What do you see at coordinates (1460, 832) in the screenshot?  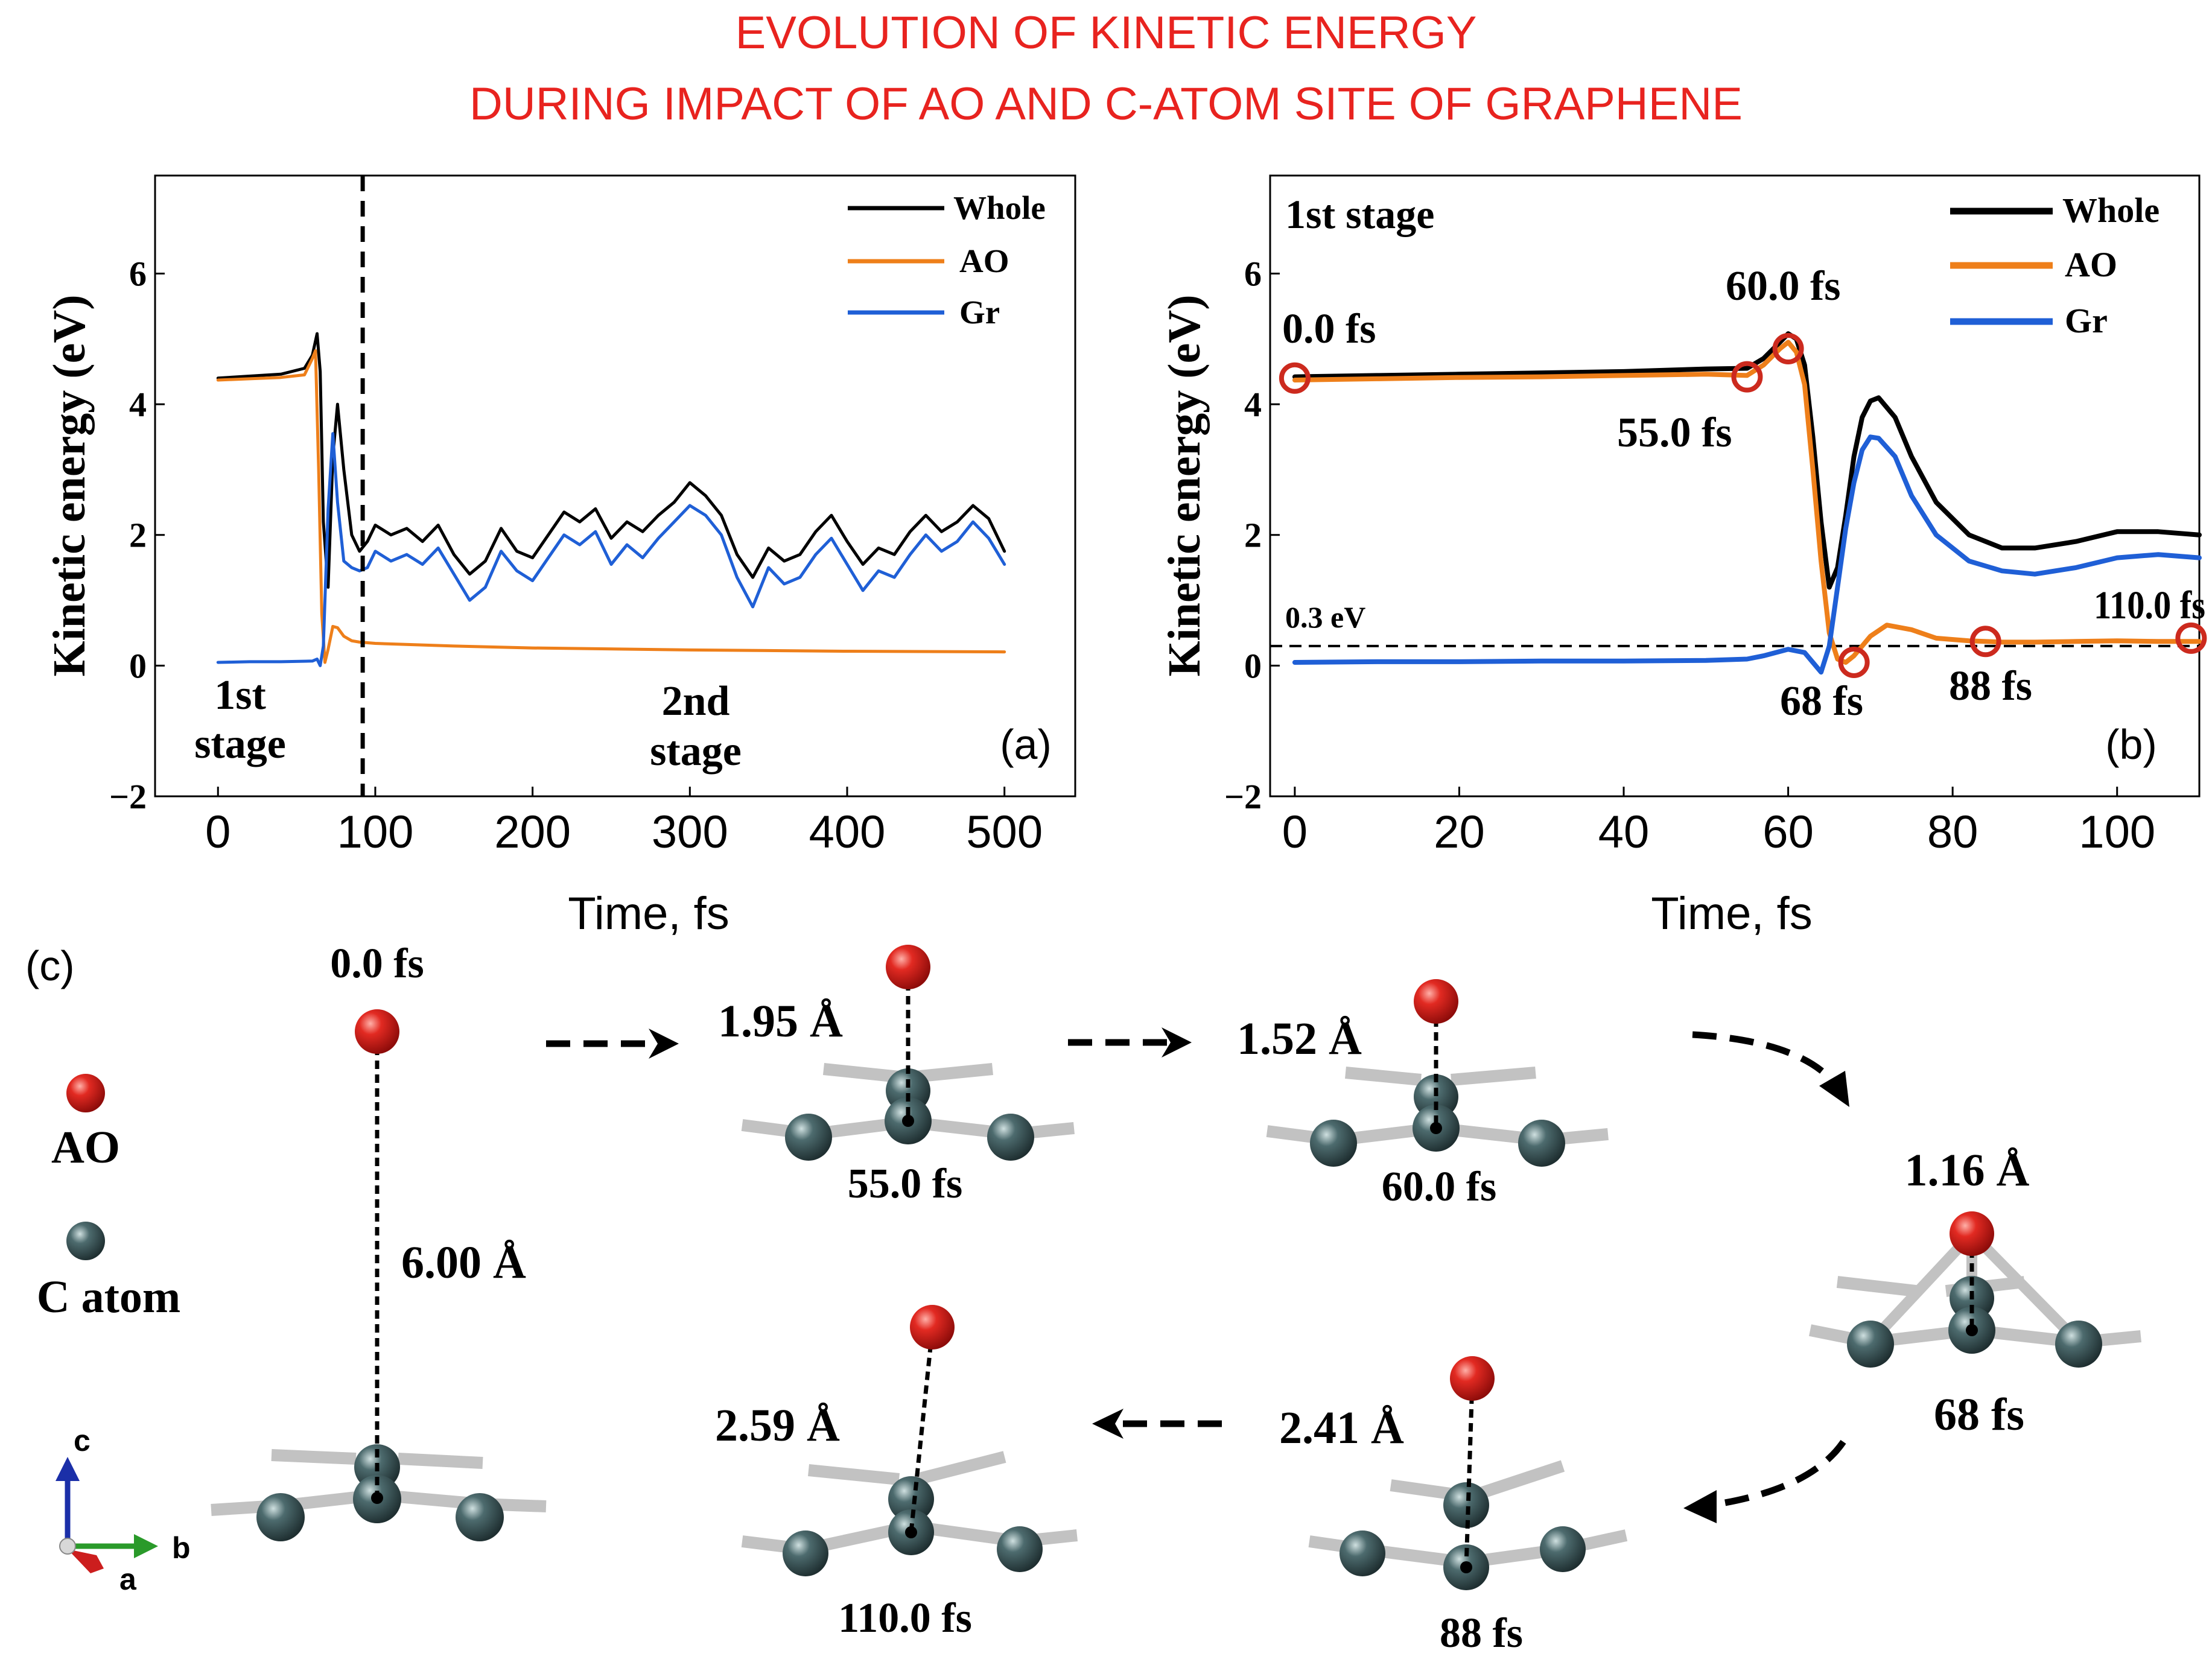 I see `x-tick-label: 20` at bounding box center [1460, 832].